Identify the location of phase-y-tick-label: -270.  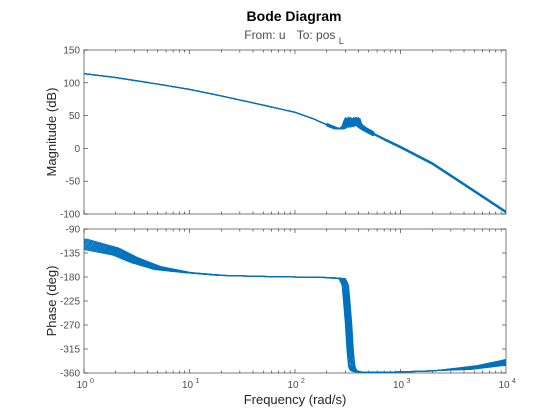
(70, 326).